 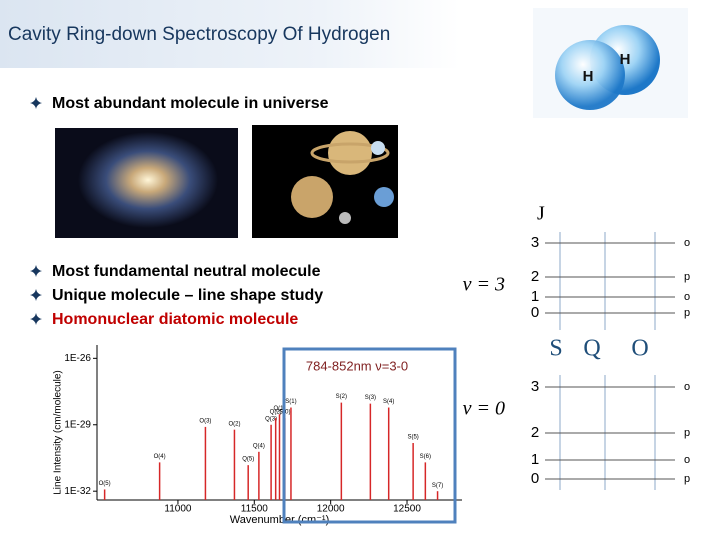 I want to click on line-label: S(3), so click(x=370, y=398).